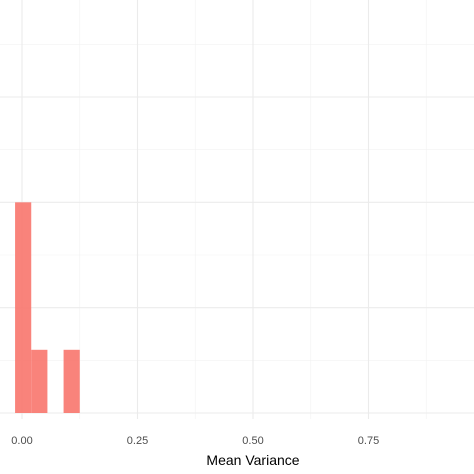  Describe the element at coordinates (47, 307) in the screenshot. I see `histogram-bars` at that location.